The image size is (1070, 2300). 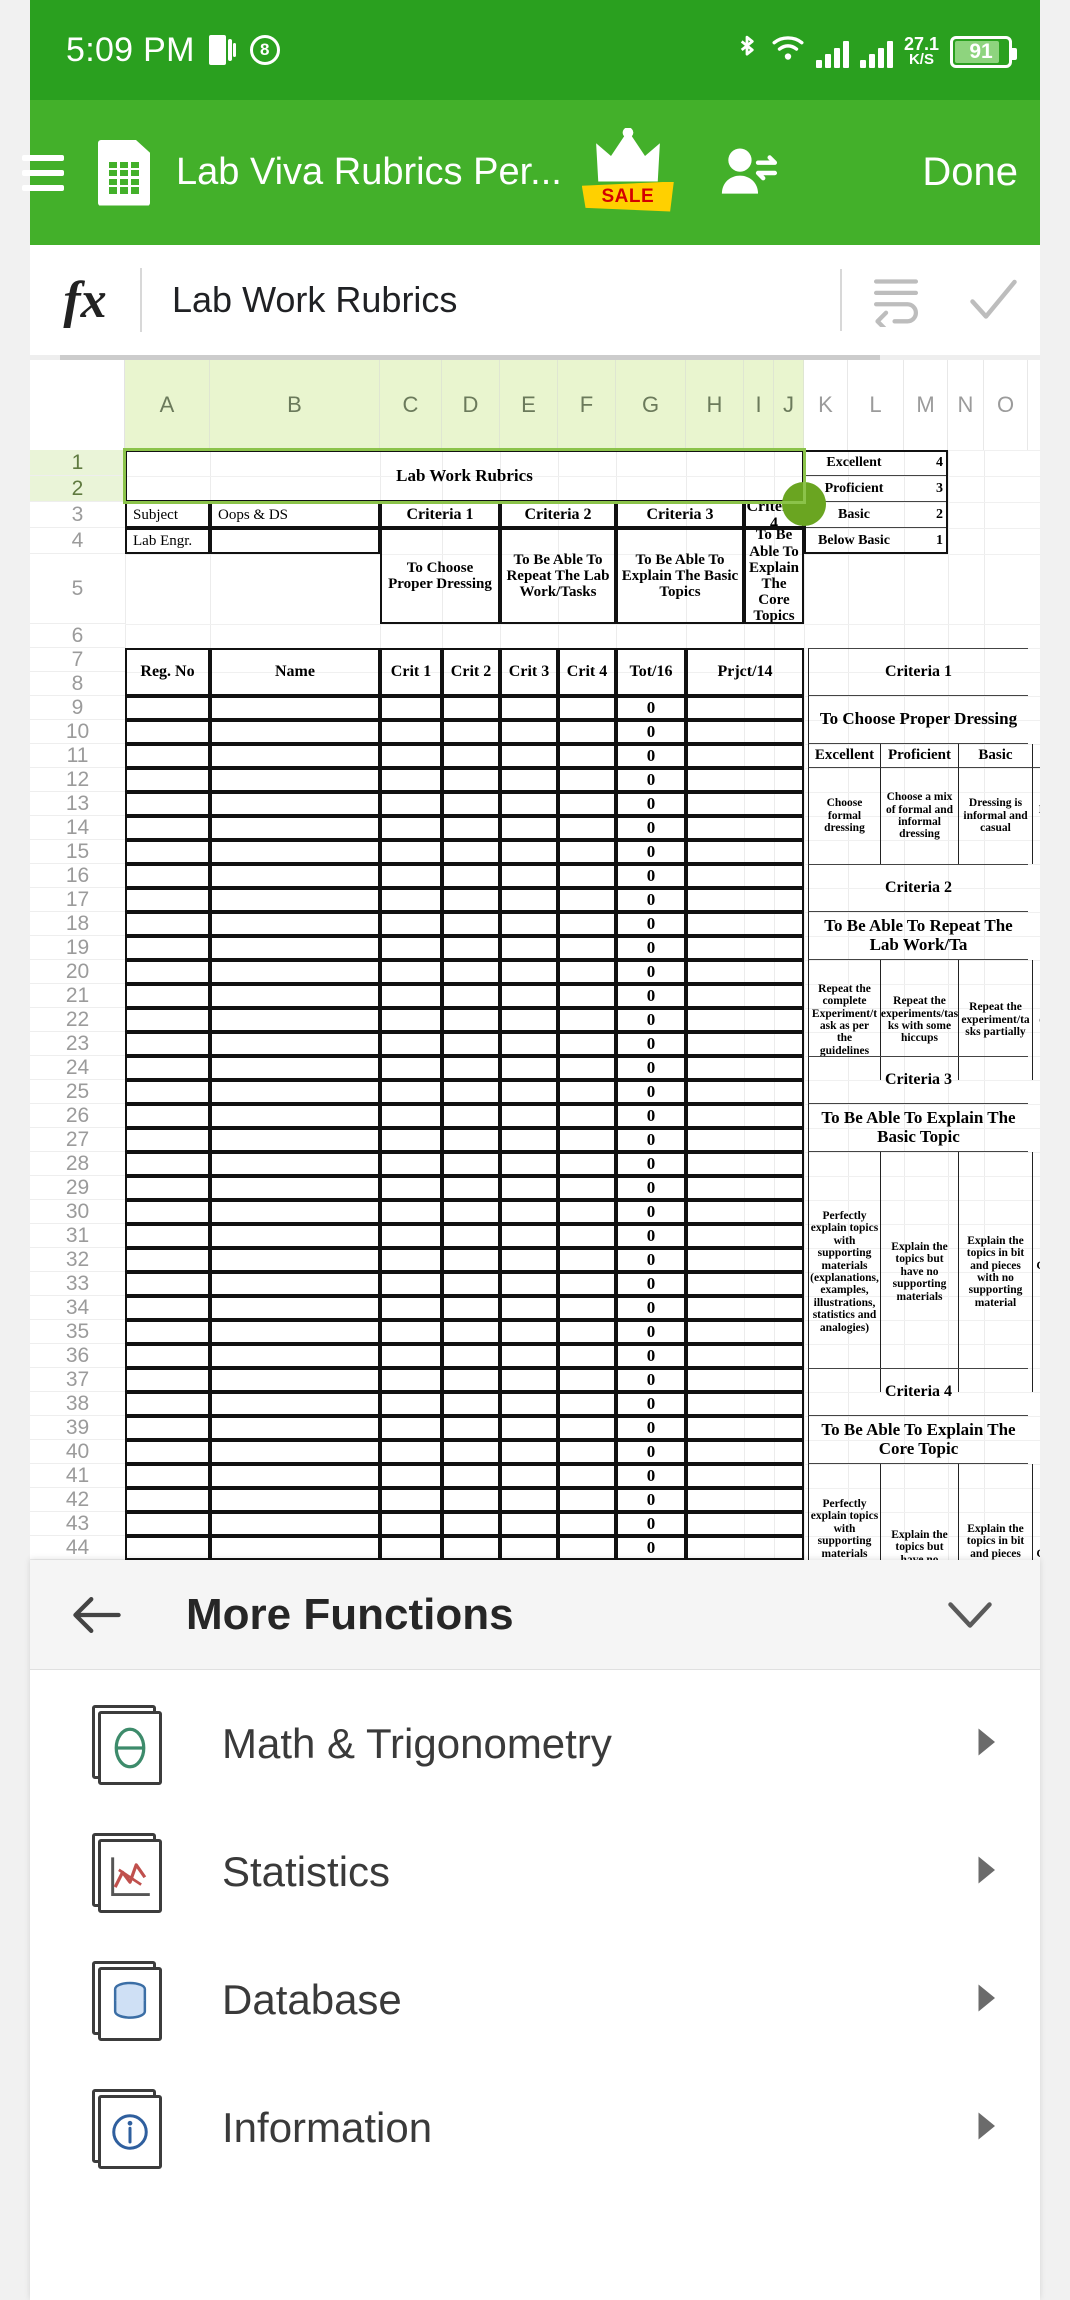 I want to click on cell-data-A16, so click(x=167, y=876).